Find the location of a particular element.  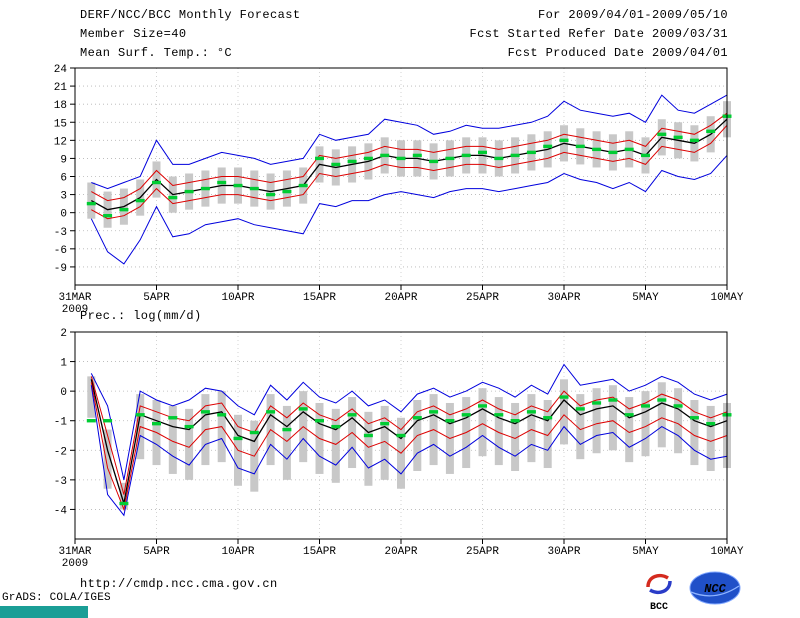

bcc-logo-label: BCC is located at coordinates (659, 607).